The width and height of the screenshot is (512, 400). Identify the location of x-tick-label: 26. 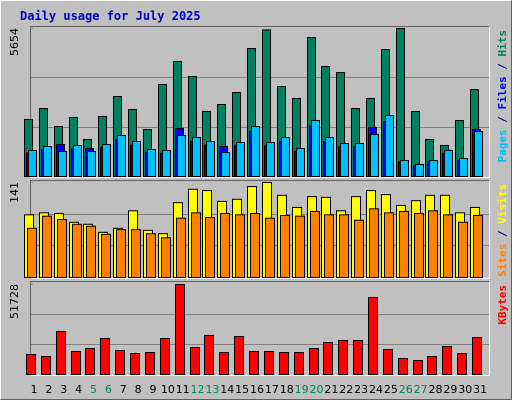
(406, 389).